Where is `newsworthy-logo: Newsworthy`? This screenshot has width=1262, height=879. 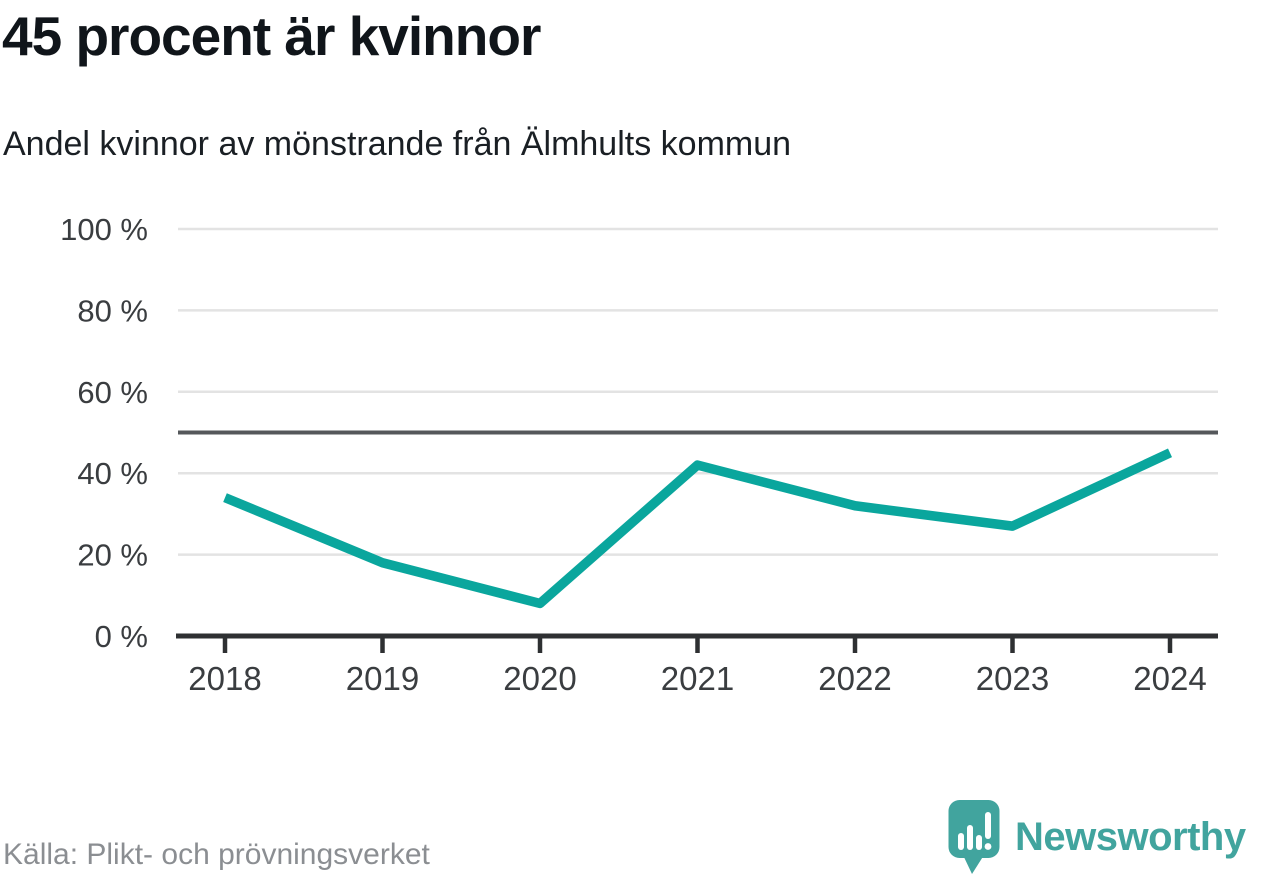
newsworthy-logo: Newsworthy is located at coordinates (1097, 837).